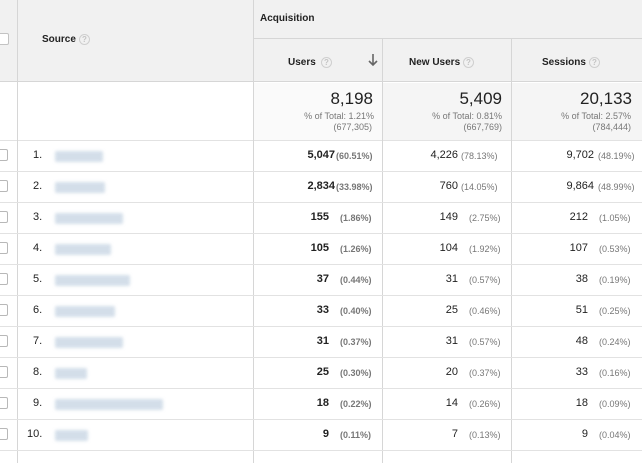  I want to click on new-users-column-header: New Users, so click(435, 62).